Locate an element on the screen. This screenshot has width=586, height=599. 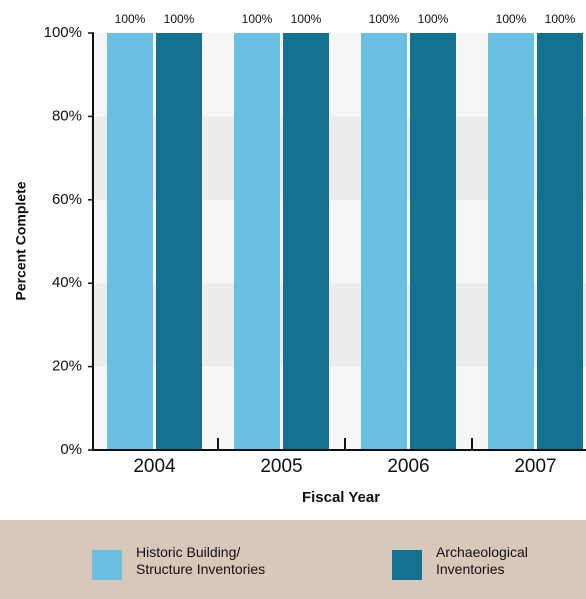
legend-label: Historic Building/ Structure Inventories is located at coordinates (201, 560).